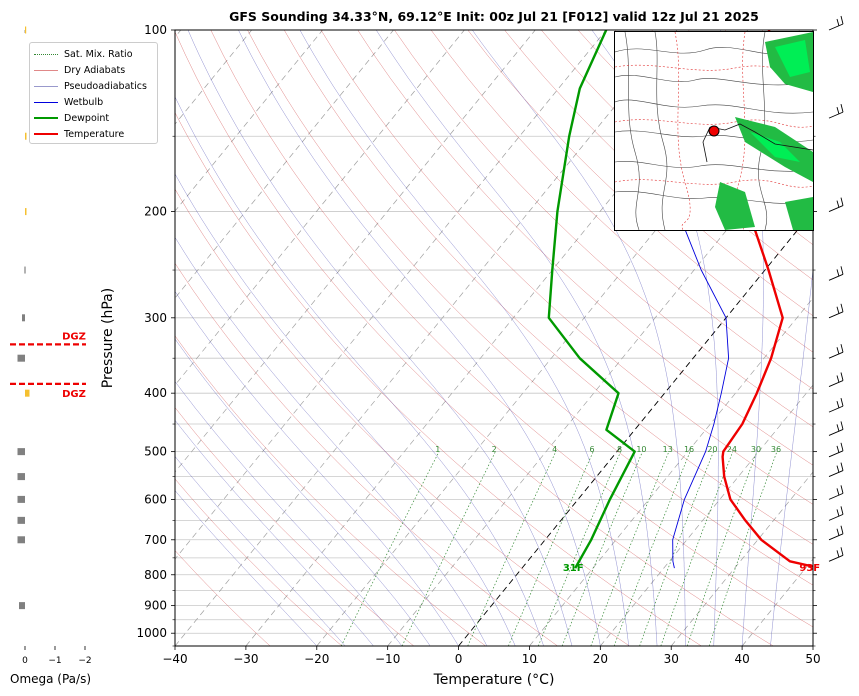 This screenshot has height=696, width=859. I want to click on inset-surface-map, so click(714, 131).